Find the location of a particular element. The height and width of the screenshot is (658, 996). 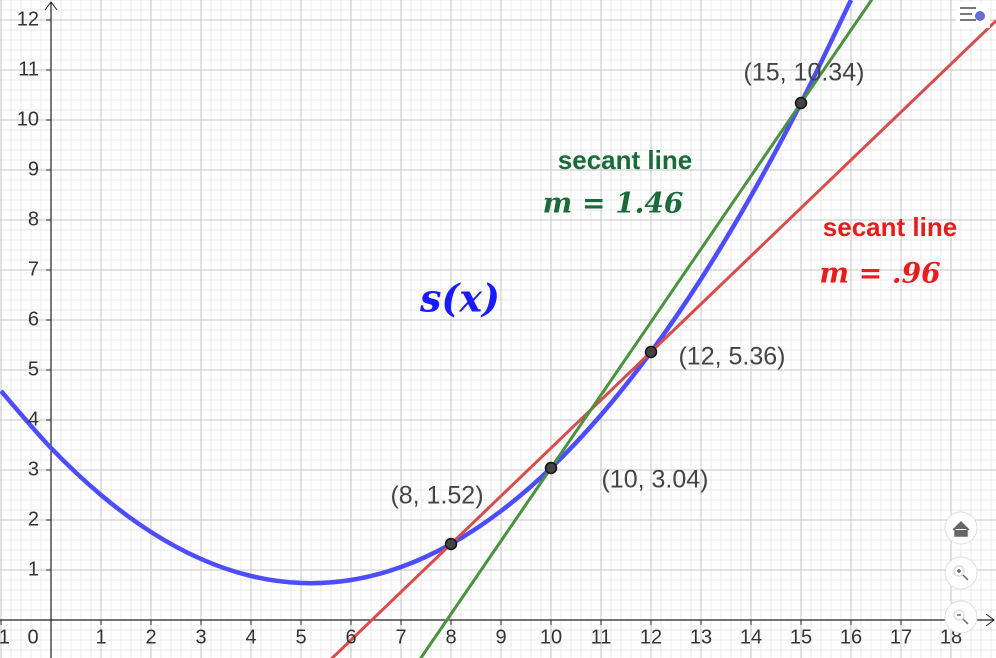

curve-label: s(x) is located at coordinates (459, 298).